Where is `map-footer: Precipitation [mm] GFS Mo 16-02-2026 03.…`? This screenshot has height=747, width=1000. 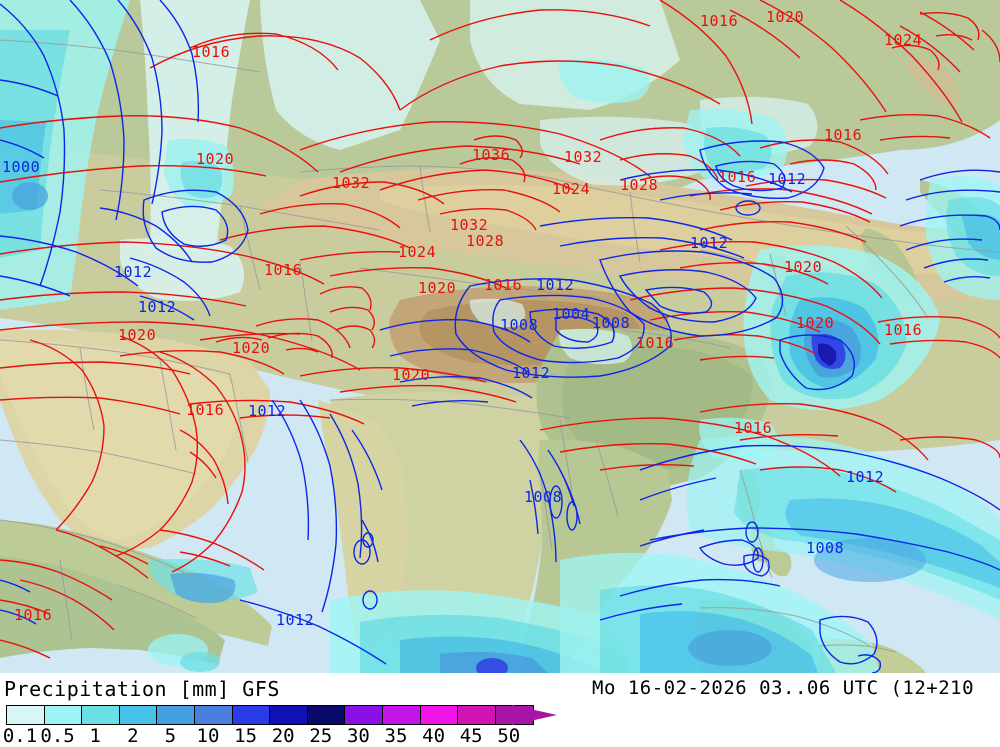
map-footer: Precipitation [mm] GFS Mo 16-02-2026 03.… is located at coordinates (500, 710).